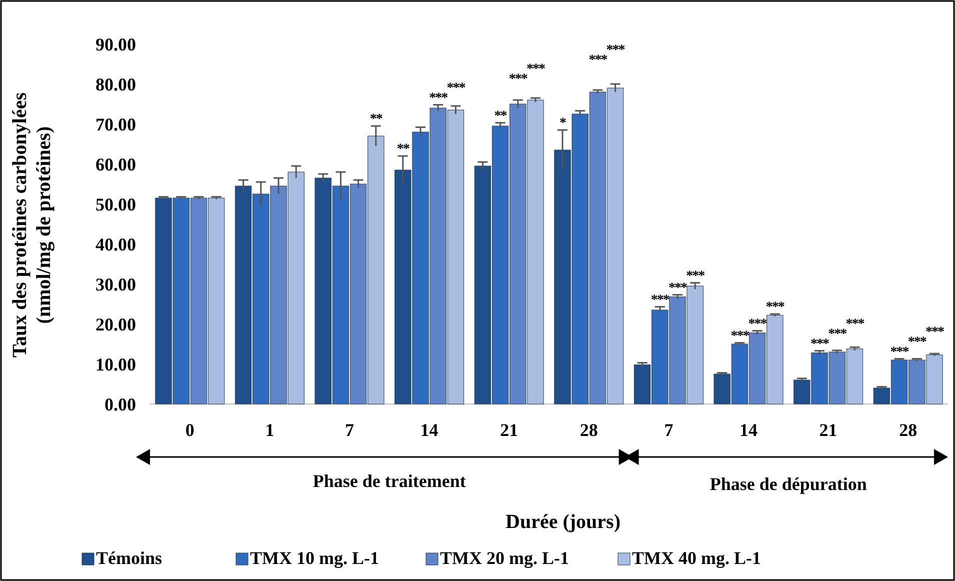  What do you see at coordinates (116, 84) in the screenshot?
I see `y-tick-label: 80.00` at bounding box center [116, 84].